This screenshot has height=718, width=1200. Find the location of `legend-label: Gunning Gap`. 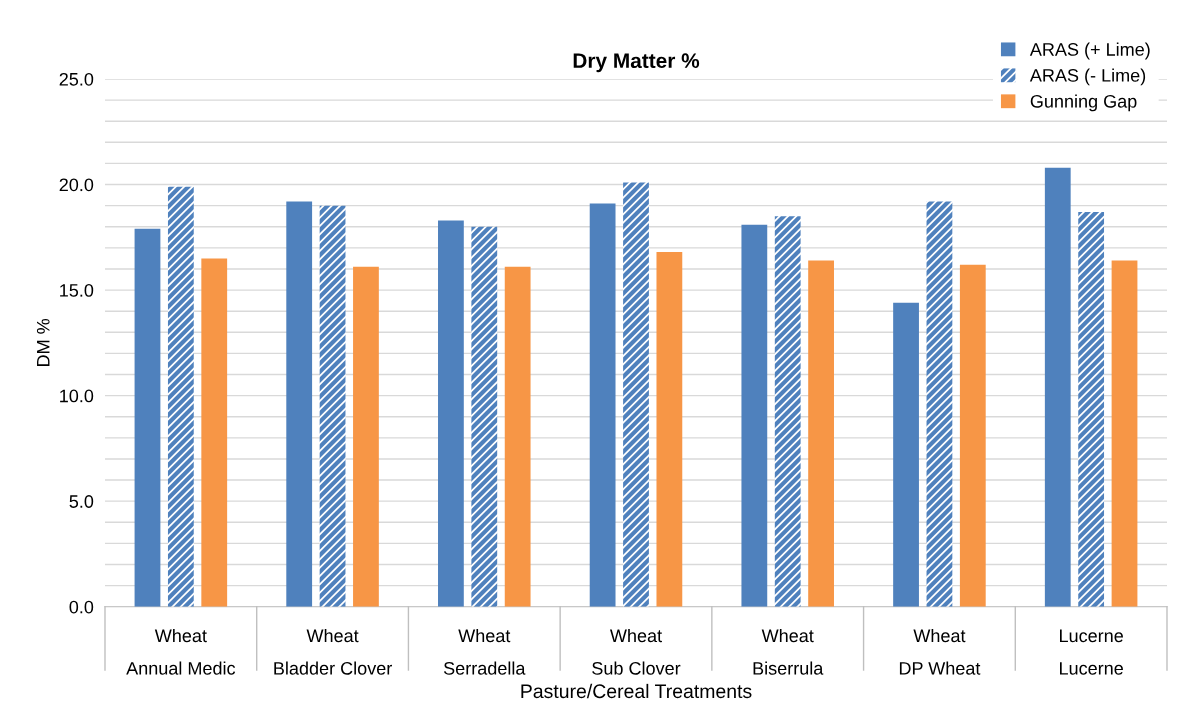

legend-label: Gunning Gap is located at coordinates (1083, 103).